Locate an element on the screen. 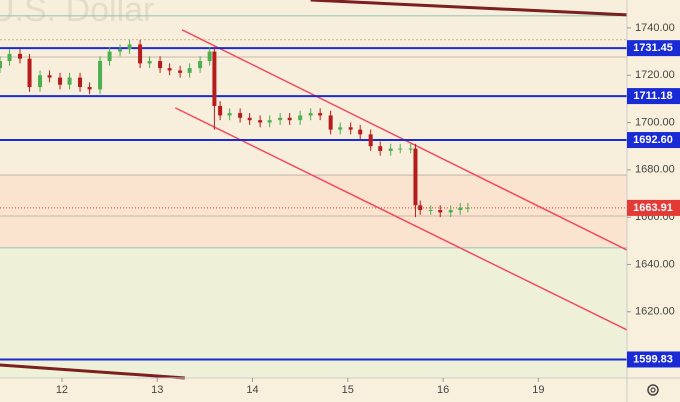  price-label: 1599.83 is located at coordinates (653, 359).